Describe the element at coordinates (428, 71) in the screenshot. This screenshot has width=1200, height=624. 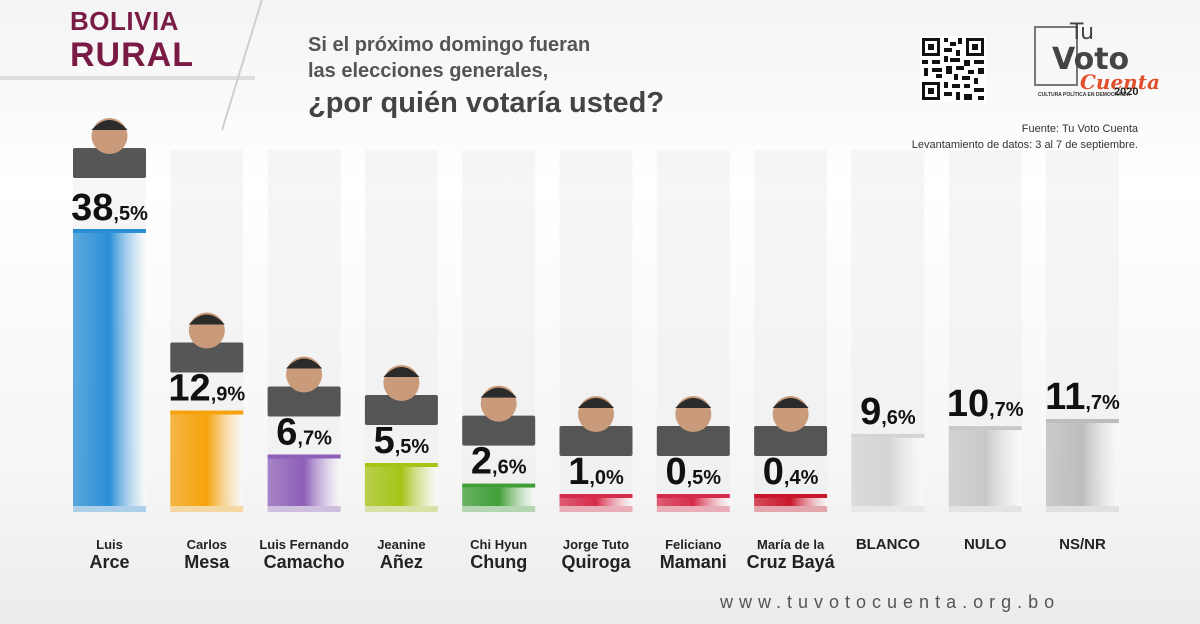
I see `question-line2: las elecciones generales,` at that location.